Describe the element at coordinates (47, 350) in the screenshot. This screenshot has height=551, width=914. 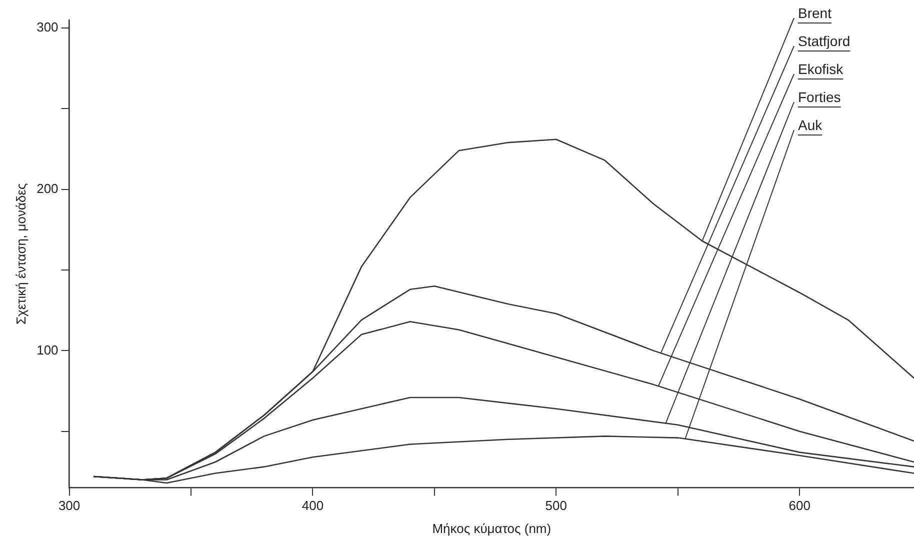
I see `y-tick-label: 100` at that location.